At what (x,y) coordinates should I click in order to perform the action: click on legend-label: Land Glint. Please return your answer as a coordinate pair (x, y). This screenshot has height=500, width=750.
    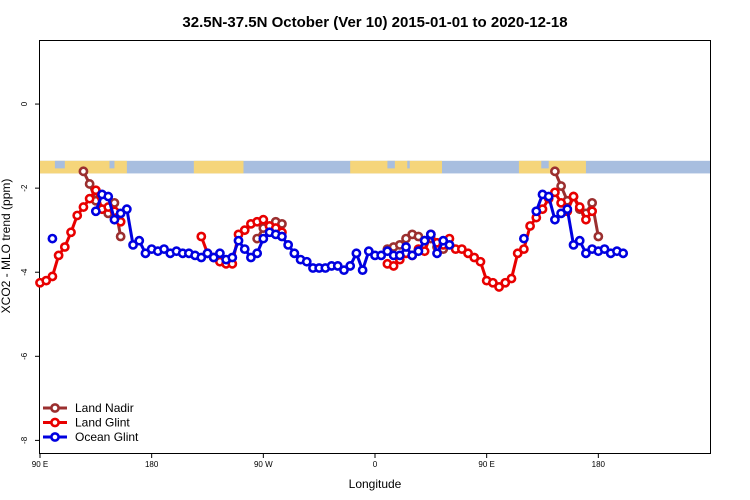
    Looking at the image, I should click on (102, 423).